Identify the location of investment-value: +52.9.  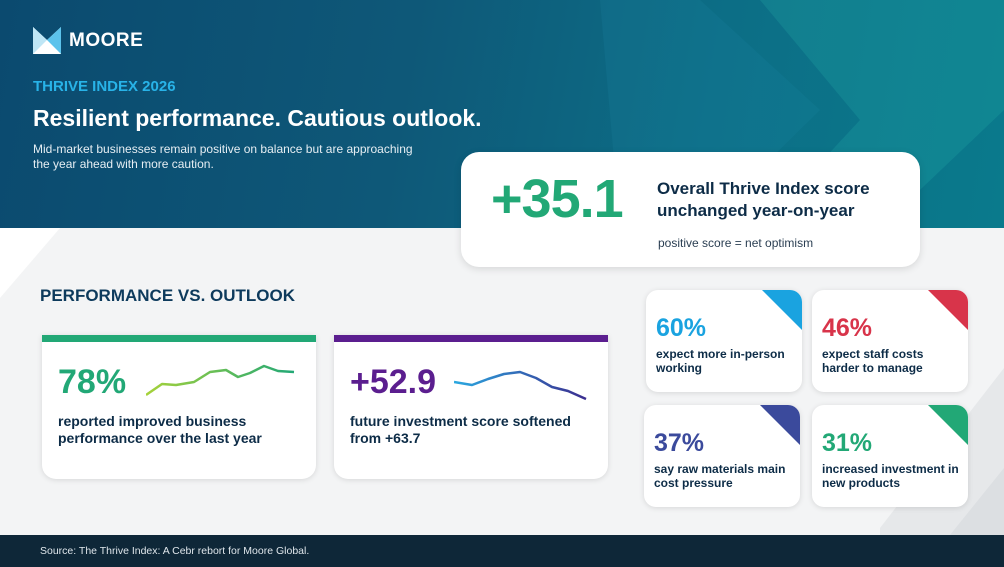
(393, 382).